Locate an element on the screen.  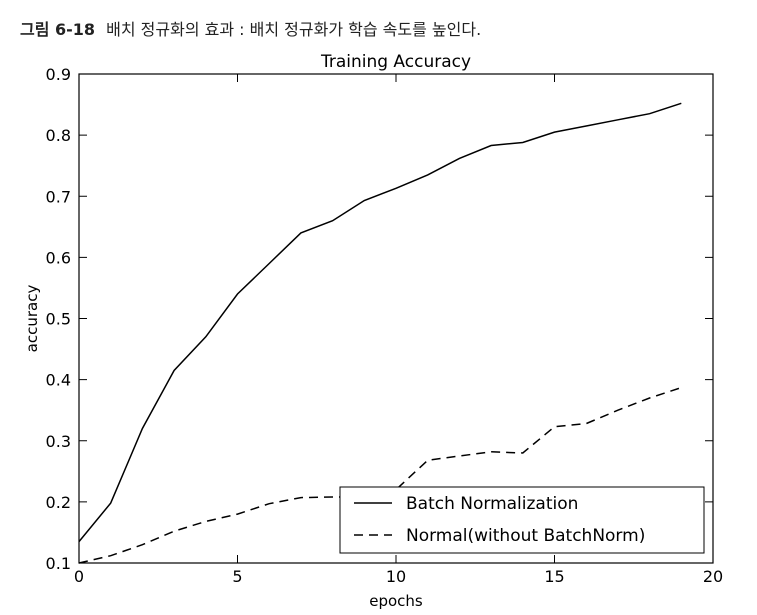
figure-caption: 그림 6-18 배치 정규화의 효과 : 배치 정규화가 학습 속도를 높인다. is located at coordinates (250, 28).